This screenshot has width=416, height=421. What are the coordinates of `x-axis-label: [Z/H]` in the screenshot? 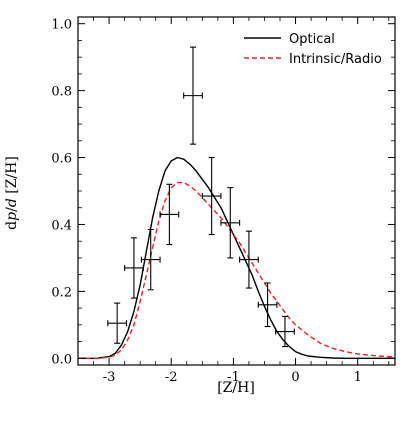 It's located at (236, 388).